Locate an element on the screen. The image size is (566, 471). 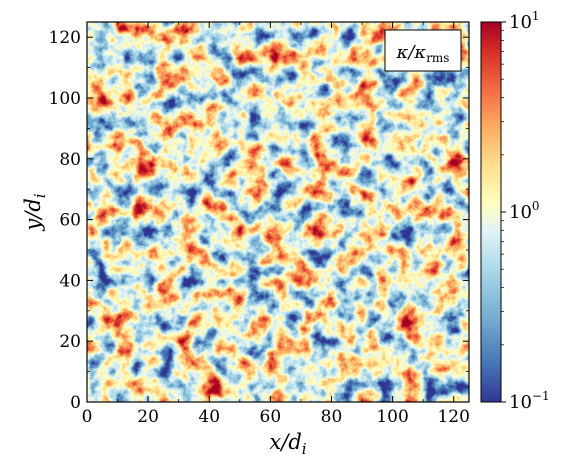
x-tick-label: 120 is located at coordinates (453, 417).